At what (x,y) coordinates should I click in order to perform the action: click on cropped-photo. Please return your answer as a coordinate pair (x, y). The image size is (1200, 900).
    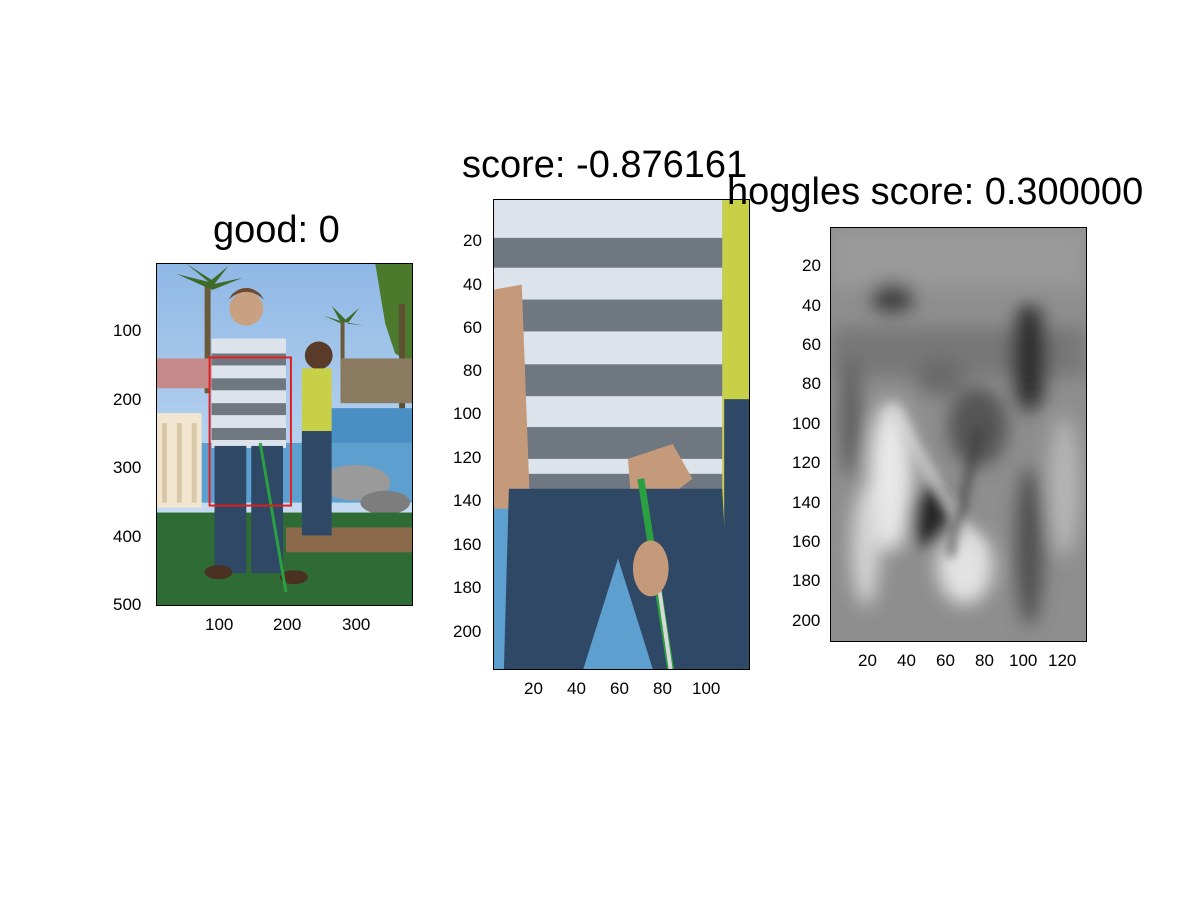
    Looking at the image, I should click on (621, 434).